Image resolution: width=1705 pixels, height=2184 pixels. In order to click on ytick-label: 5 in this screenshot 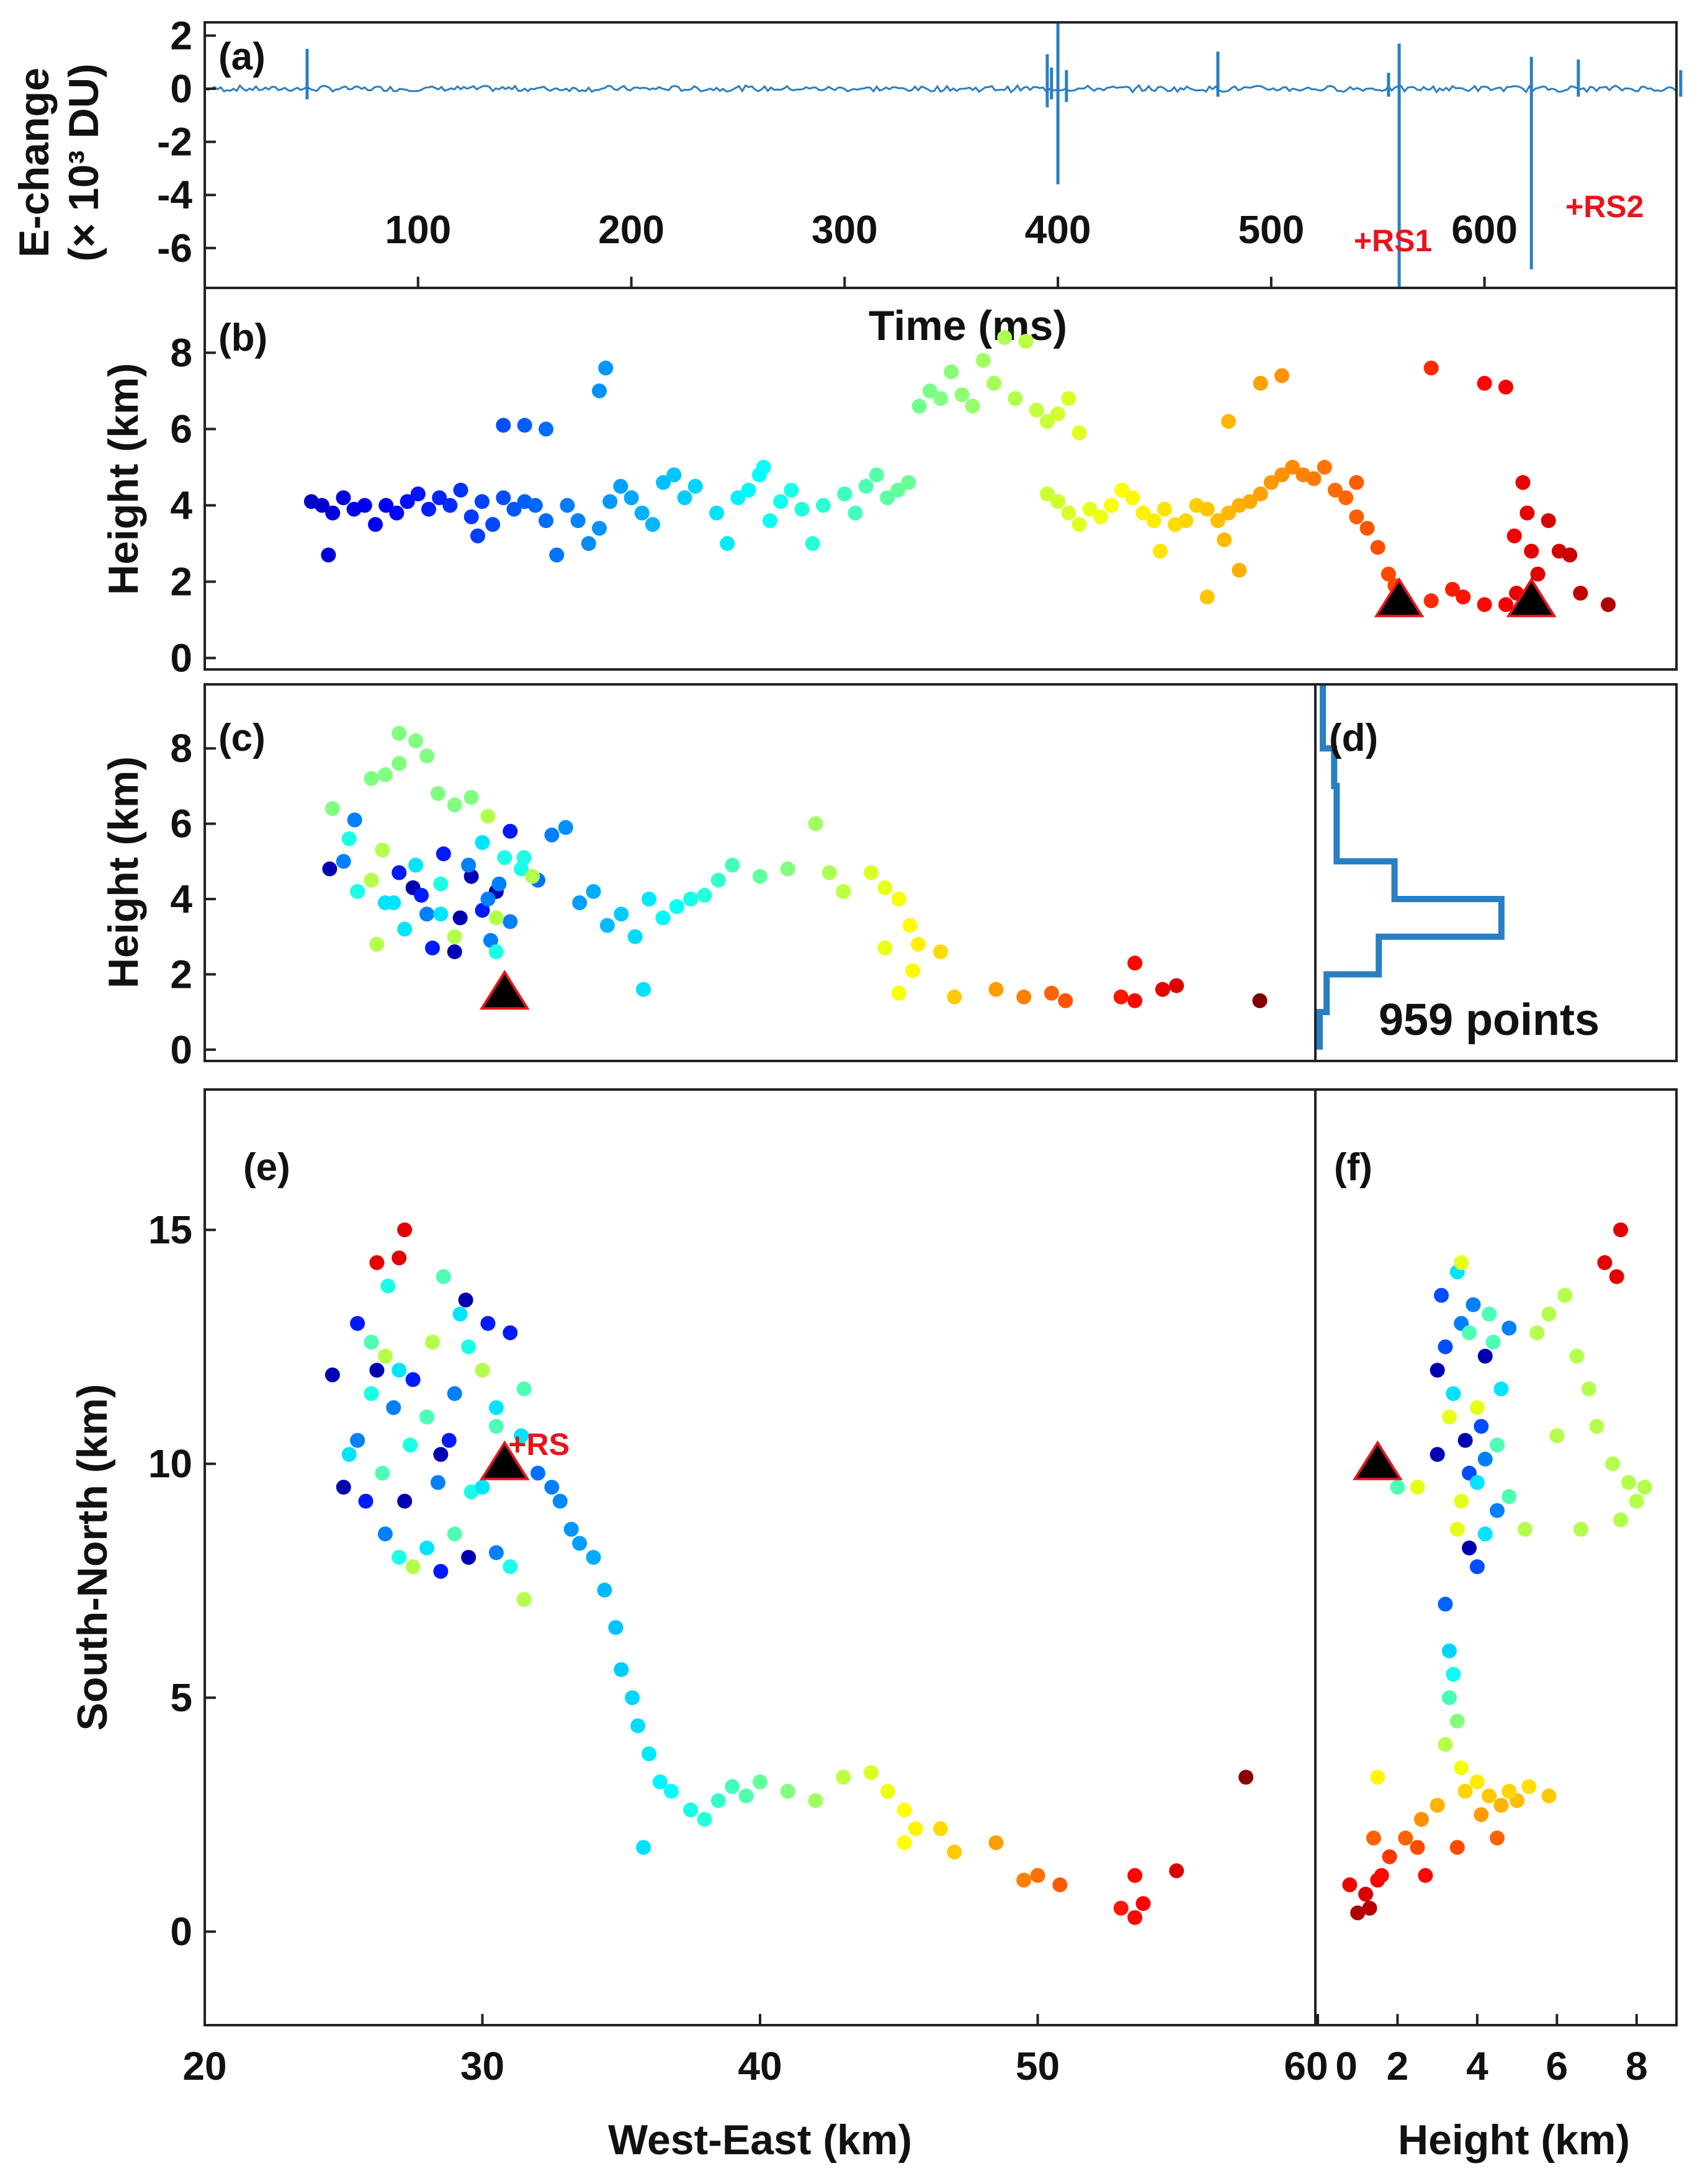, I will do `click(181, 1698)`.